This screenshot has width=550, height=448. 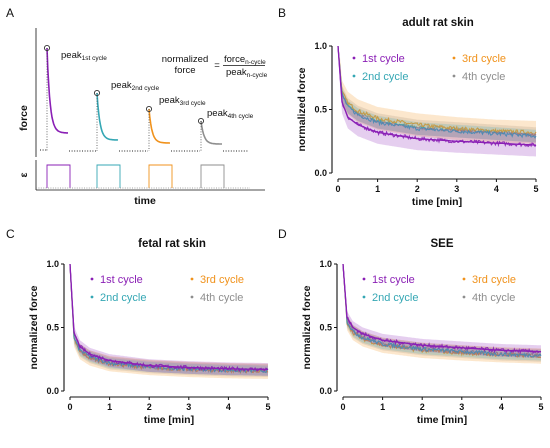 I want to click on schematic-time-label: time, so click(x=145, y=201).